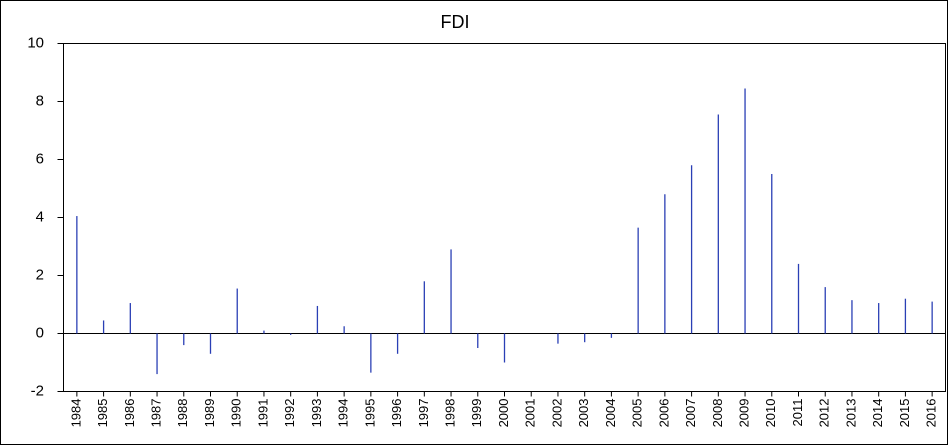  Describe the element at coordinates (503, 413) in the screenshot. I see `x-tick-label: 2000` at that location.